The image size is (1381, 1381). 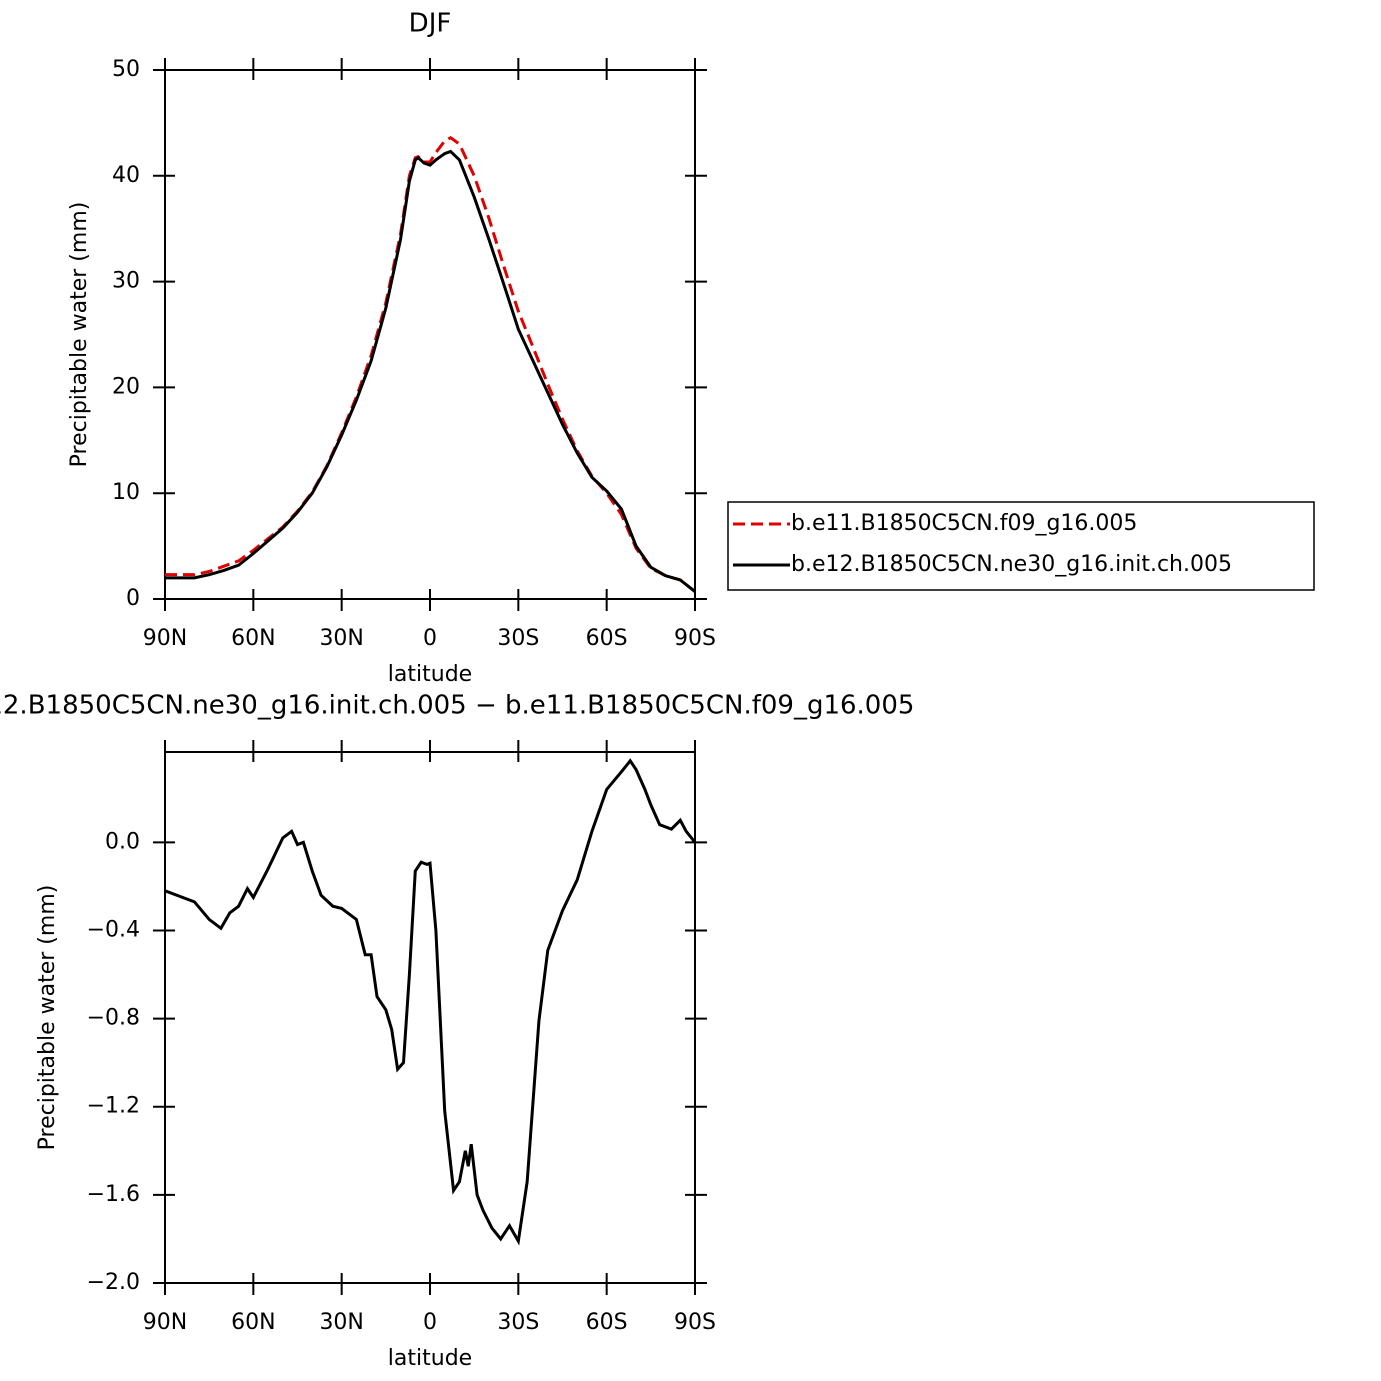 I want to click on y-tick-label: −1.2, so click(x=113, y=1106).